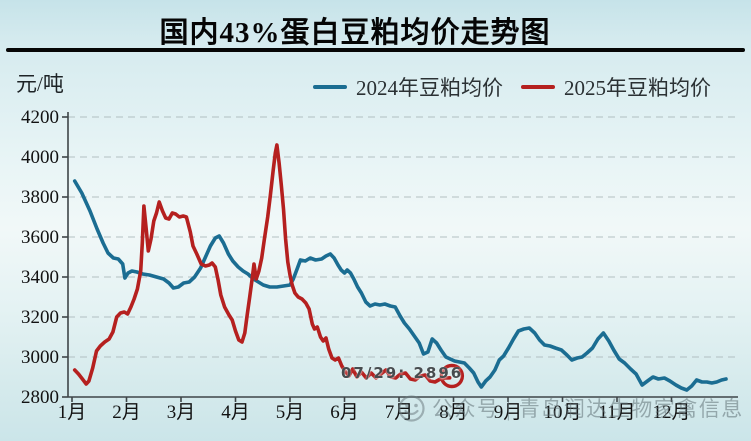  I want to click on price-annotation: 07/29: 2896, so click(402, 373).